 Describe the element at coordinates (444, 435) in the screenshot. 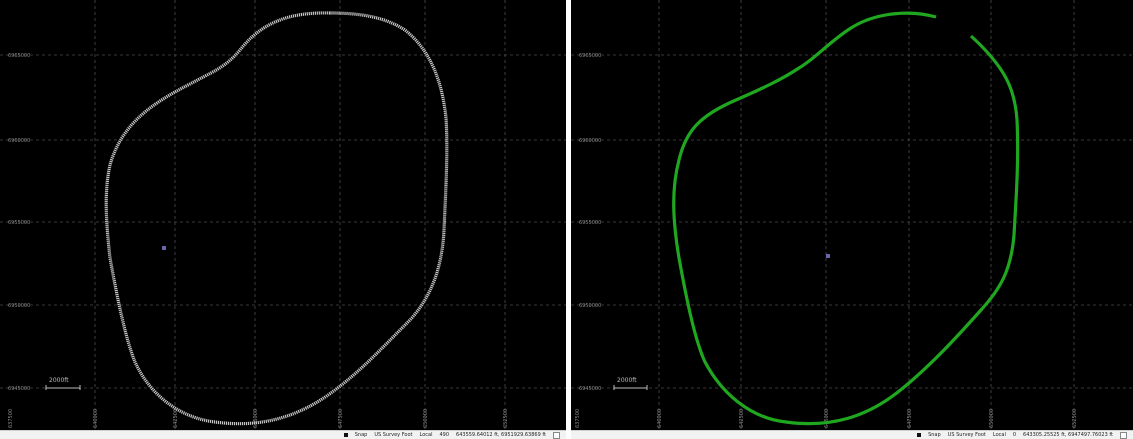

I see `angle-readout: 490` at that location.